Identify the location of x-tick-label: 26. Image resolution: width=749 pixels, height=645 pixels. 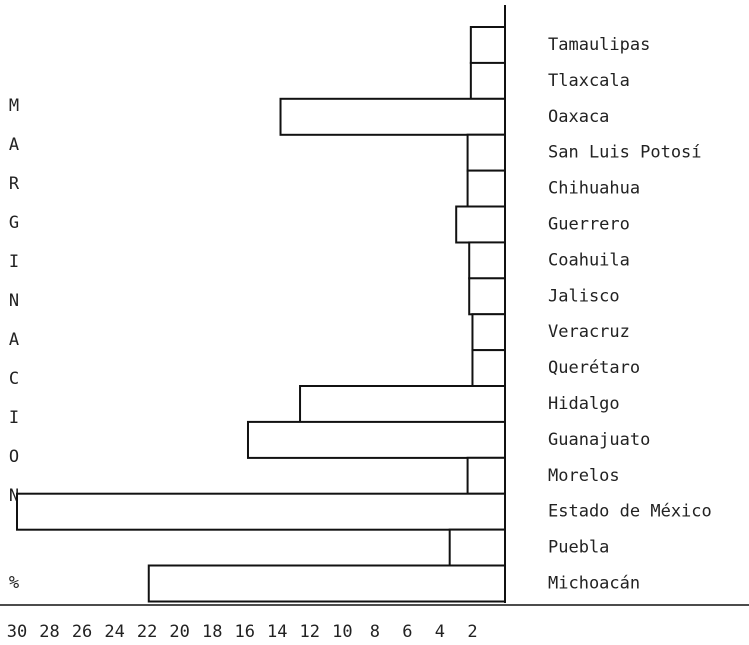
(82, 632).